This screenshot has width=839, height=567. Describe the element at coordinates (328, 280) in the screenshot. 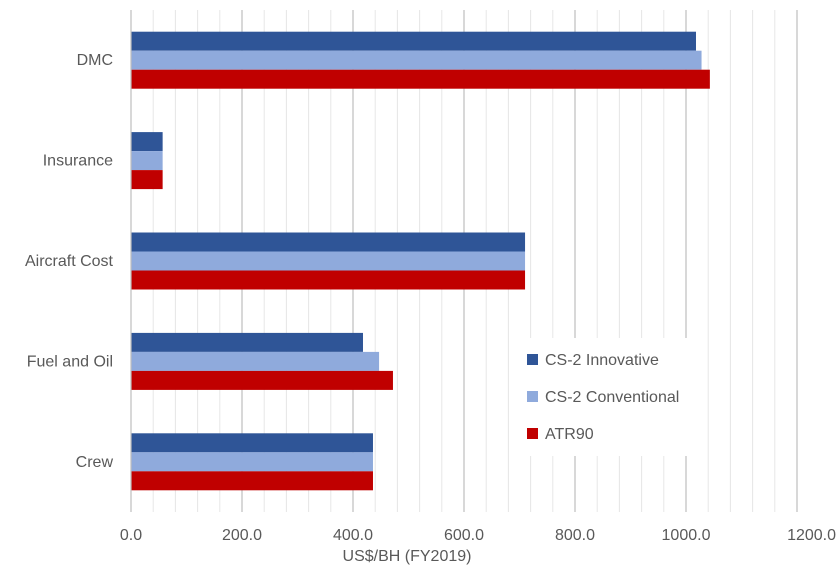

I see `bar-atr90-aircraft-cost` at that location.